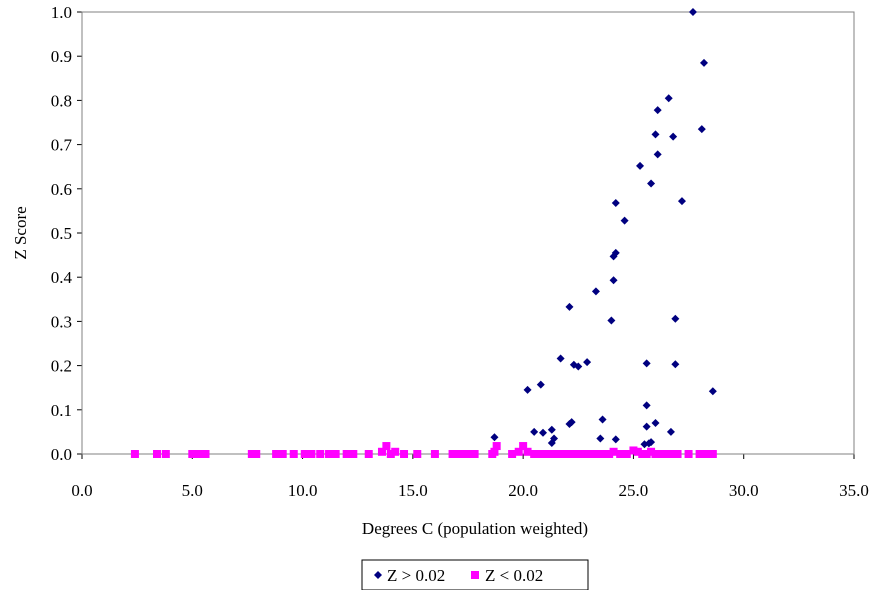 Image resolution: width=883 pixels, height=590 pixels. Describe the element at coordinates (61, 233) in the screenshot. I see `y-tick-label: 0.5` at that location.